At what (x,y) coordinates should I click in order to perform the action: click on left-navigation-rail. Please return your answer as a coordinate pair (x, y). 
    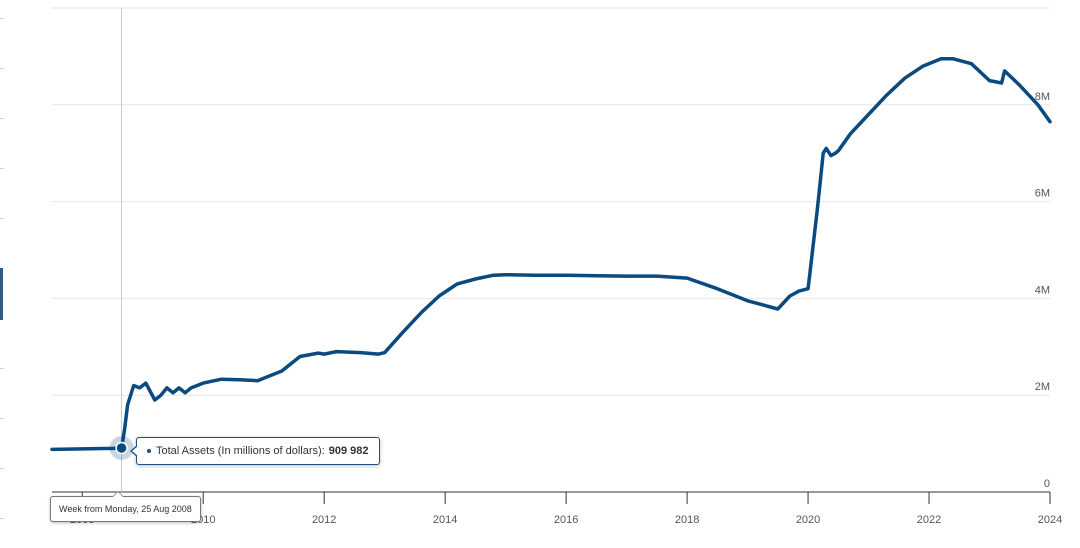
    Looking at the image, I should click on (7, 274).